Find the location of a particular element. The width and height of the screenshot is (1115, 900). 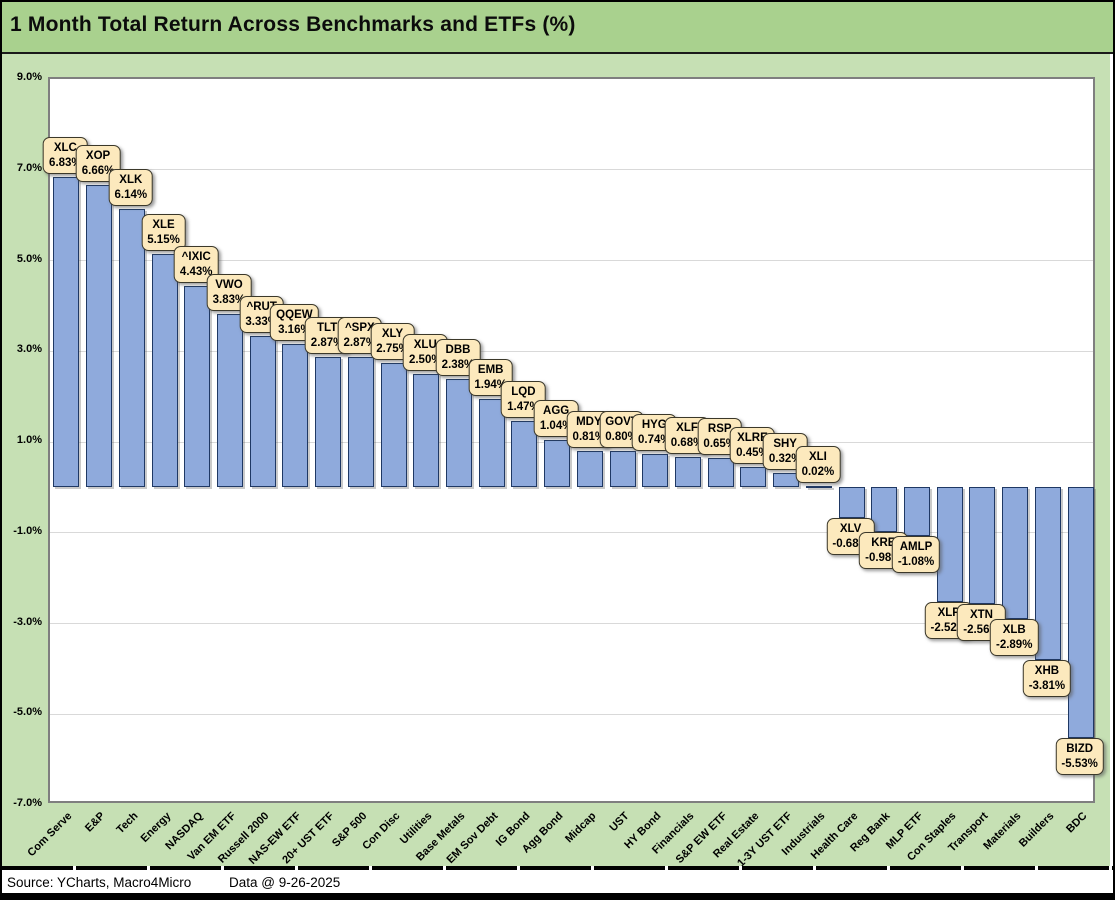

bar-spx is located at coordinates (360, 422).